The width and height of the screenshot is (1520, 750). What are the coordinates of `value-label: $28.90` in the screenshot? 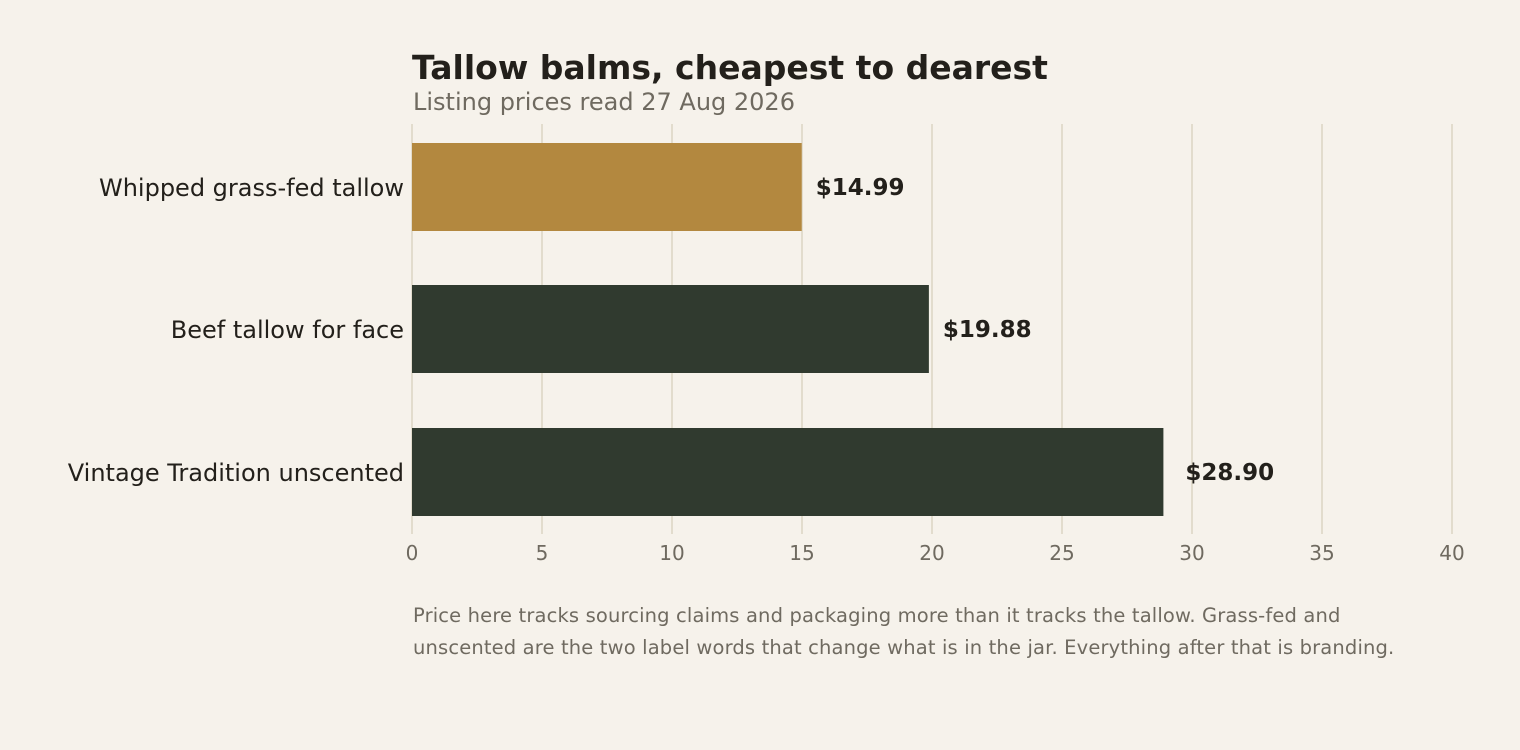 It's located at (1229, 473).